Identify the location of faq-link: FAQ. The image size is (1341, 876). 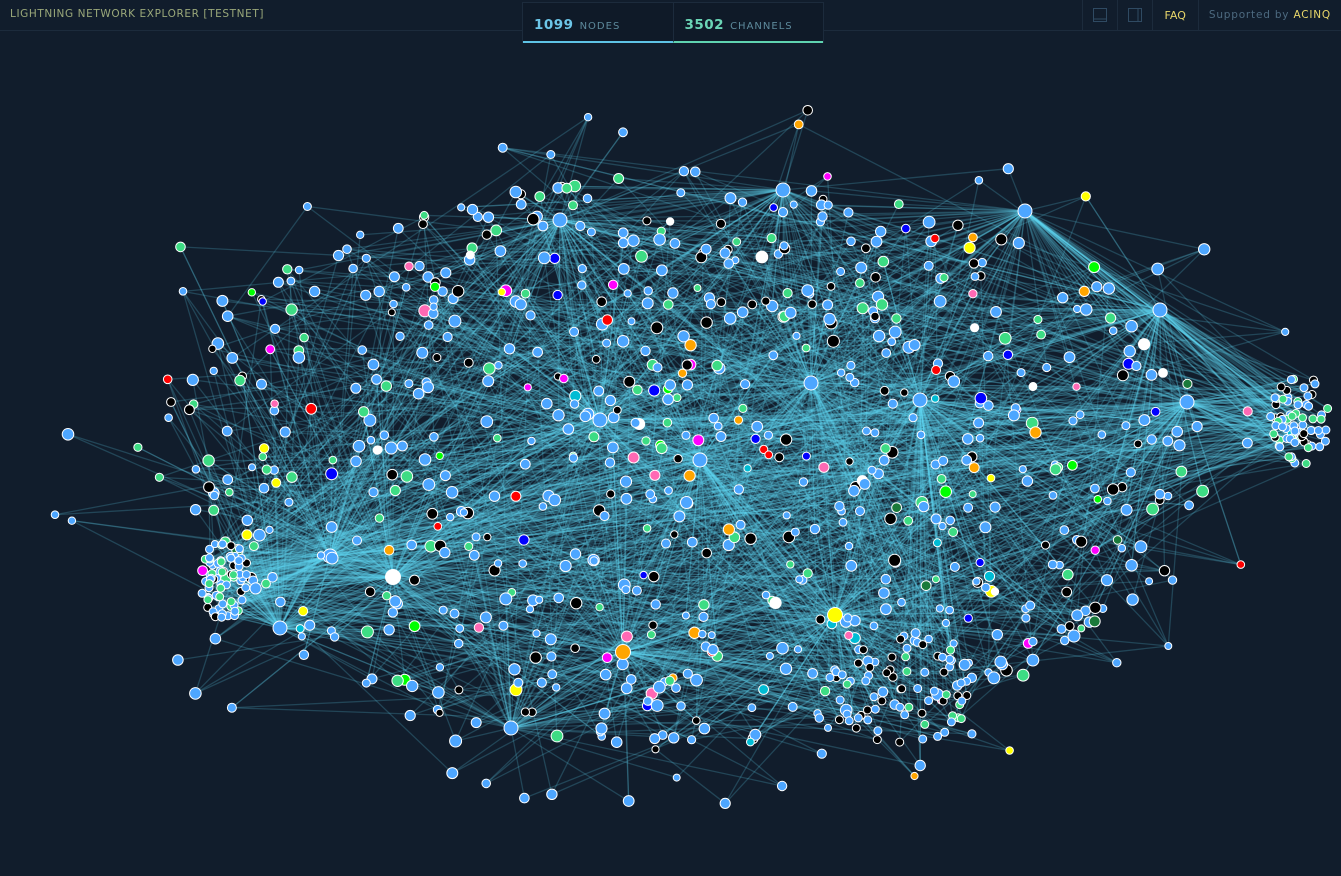
(1174, 15).